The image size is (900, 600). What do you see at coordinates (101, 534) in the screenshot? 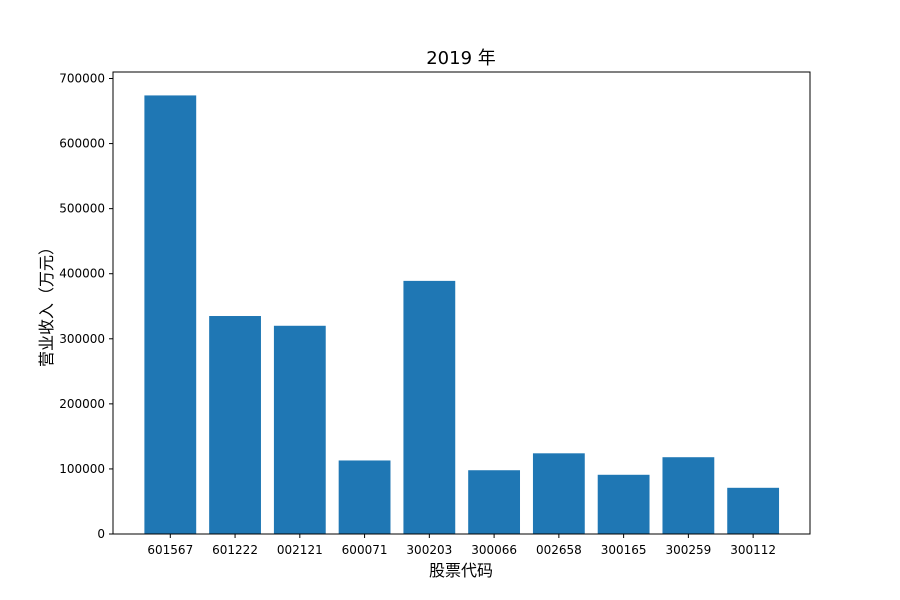
I see `y-tick-label: 0` at bounding box center [101, 534].